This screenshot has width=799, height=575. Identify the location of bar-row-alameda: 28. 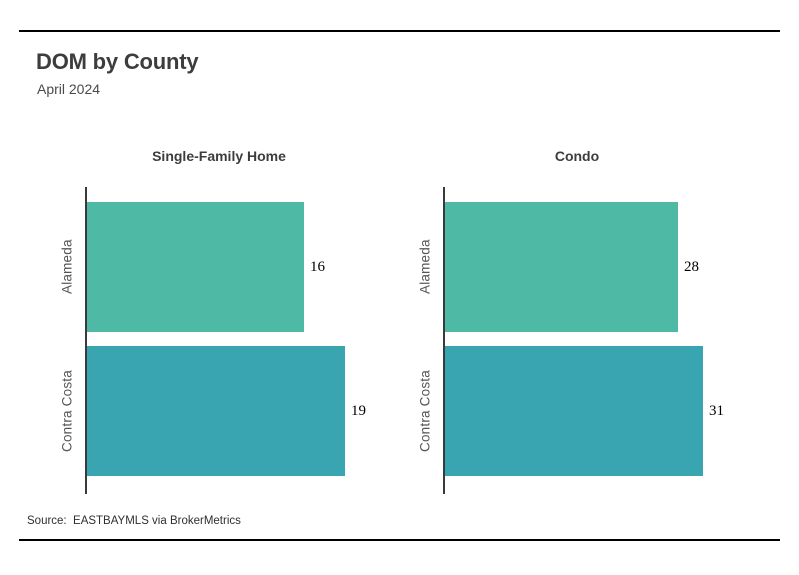
(572, 267).